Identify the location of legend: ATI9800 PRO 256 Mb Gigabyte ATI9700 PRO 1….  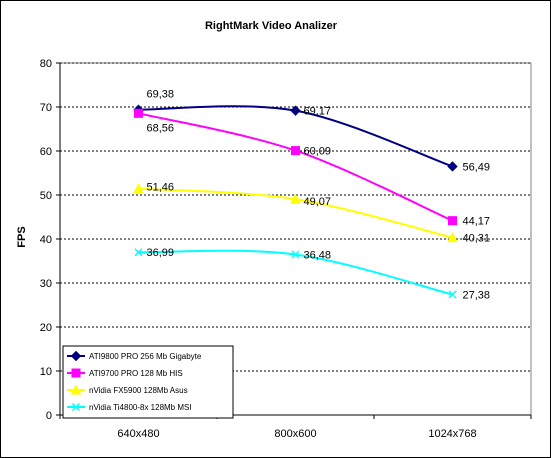
(148, 382).